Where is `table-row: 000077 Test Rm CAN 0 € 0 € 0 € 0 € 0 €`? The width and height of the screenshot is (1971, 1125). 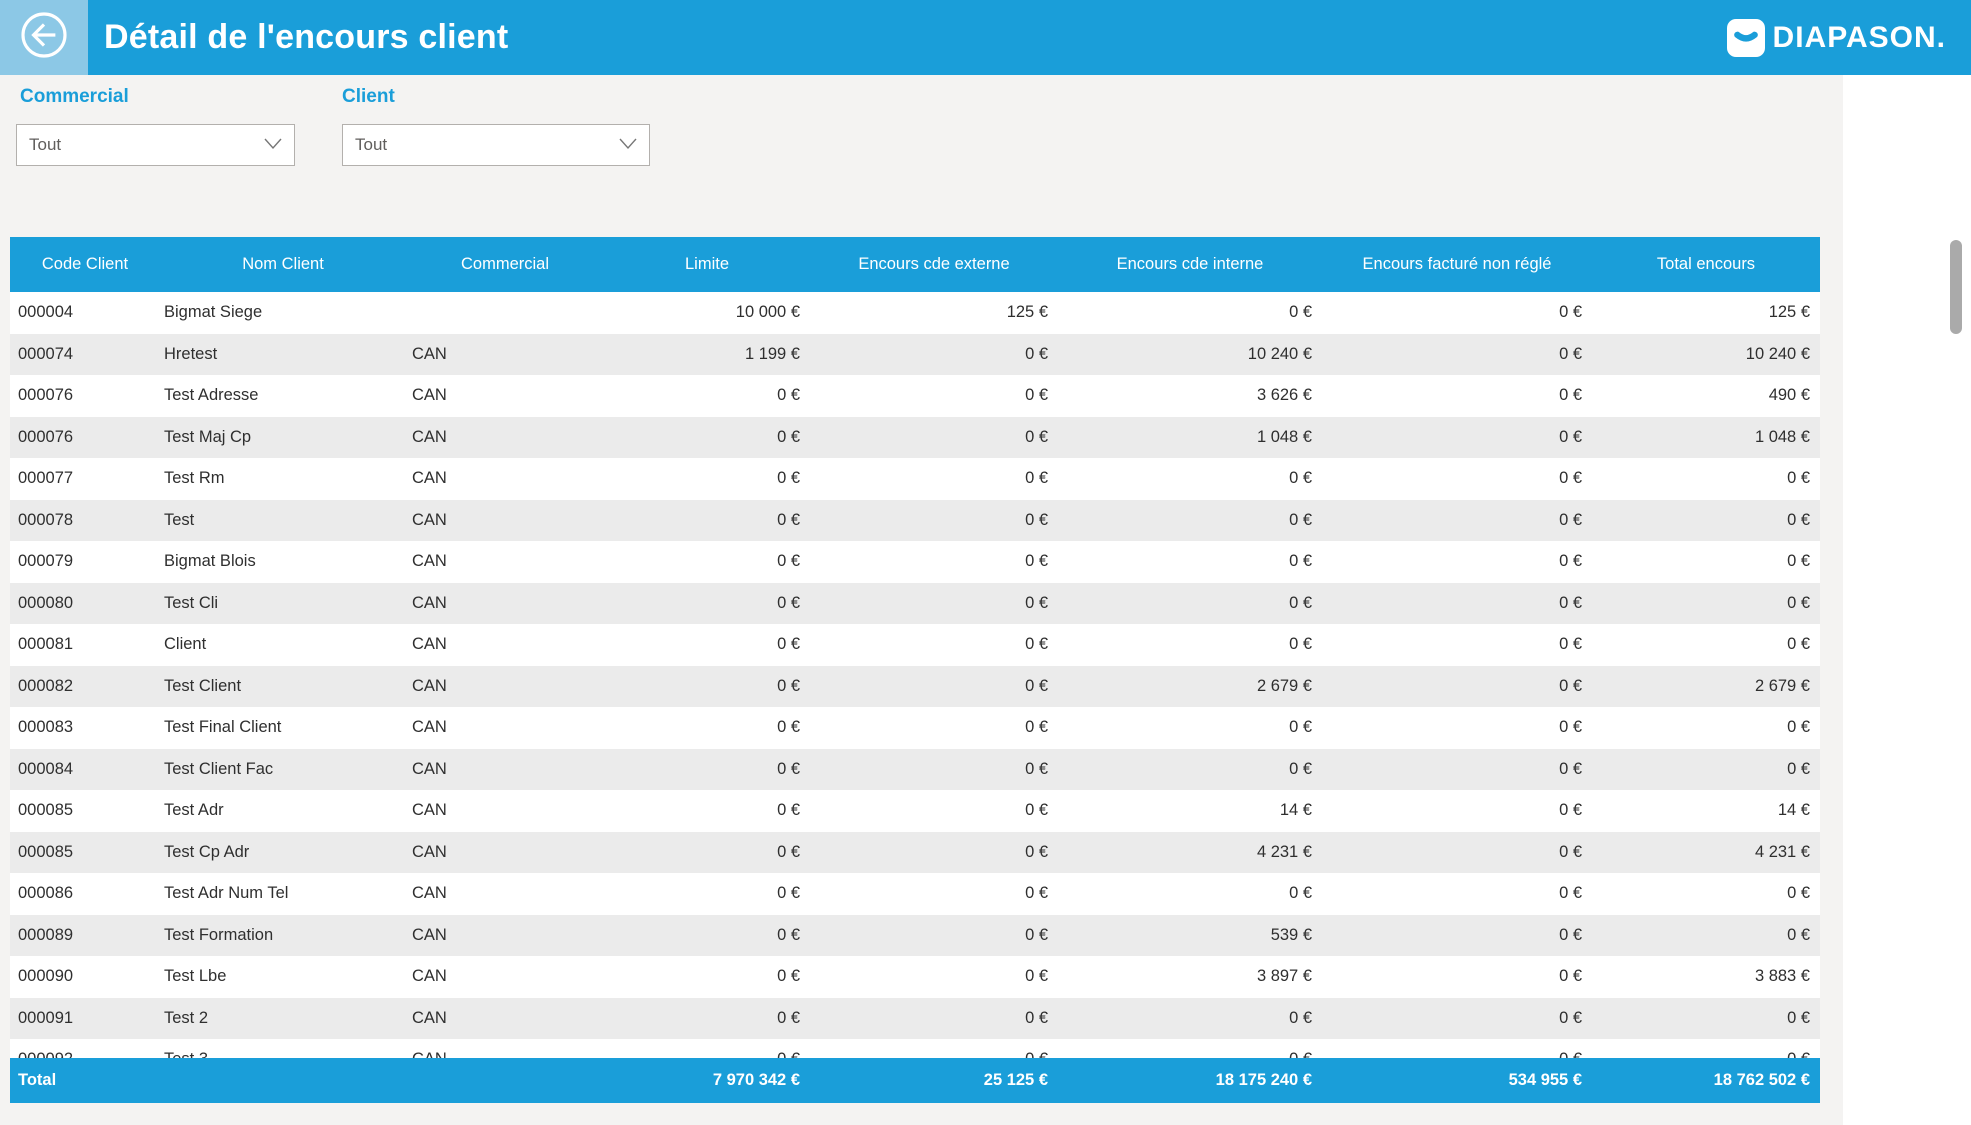 table-row: 000077 Test Rm CAN 0 € 0 € 0 € 0 € 0 € is located at coordinates (915, 479).